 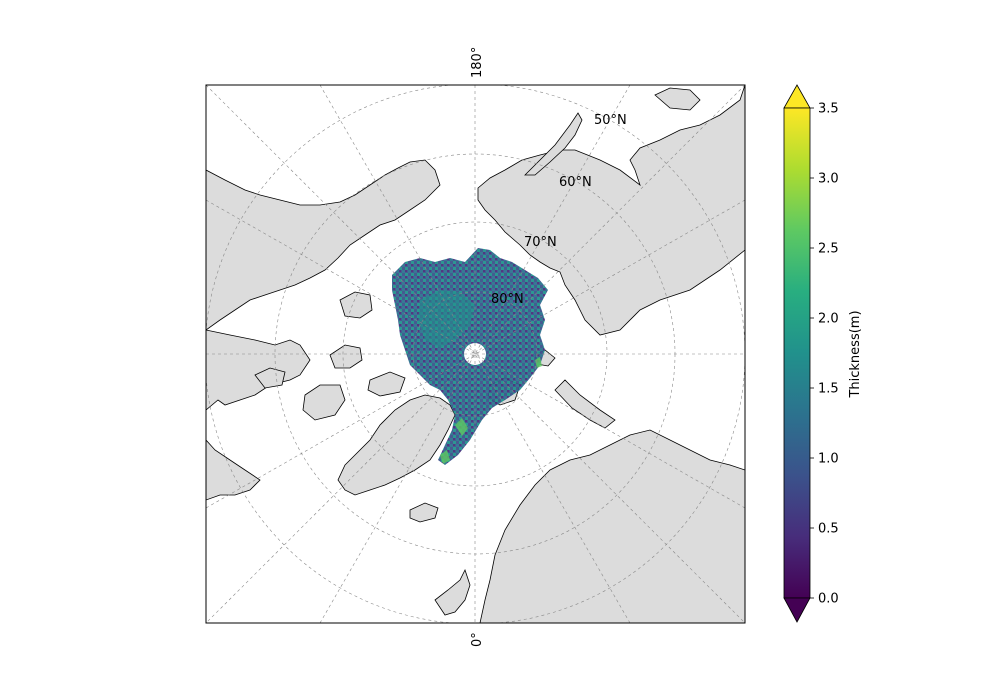 I want to click on lon-label-top: 180°, so click(x=477, y=62).